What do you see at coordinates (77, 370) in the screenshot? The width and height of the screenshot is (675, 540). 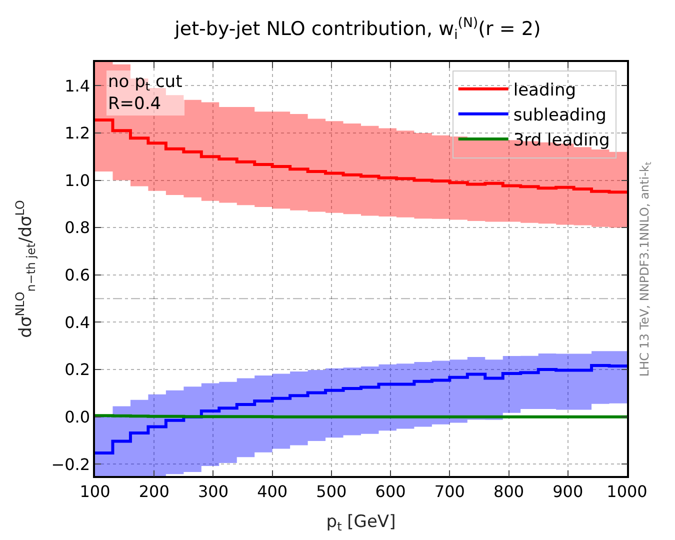 I see `y-tick-label: 0.2` at bounding box center [77, 370].